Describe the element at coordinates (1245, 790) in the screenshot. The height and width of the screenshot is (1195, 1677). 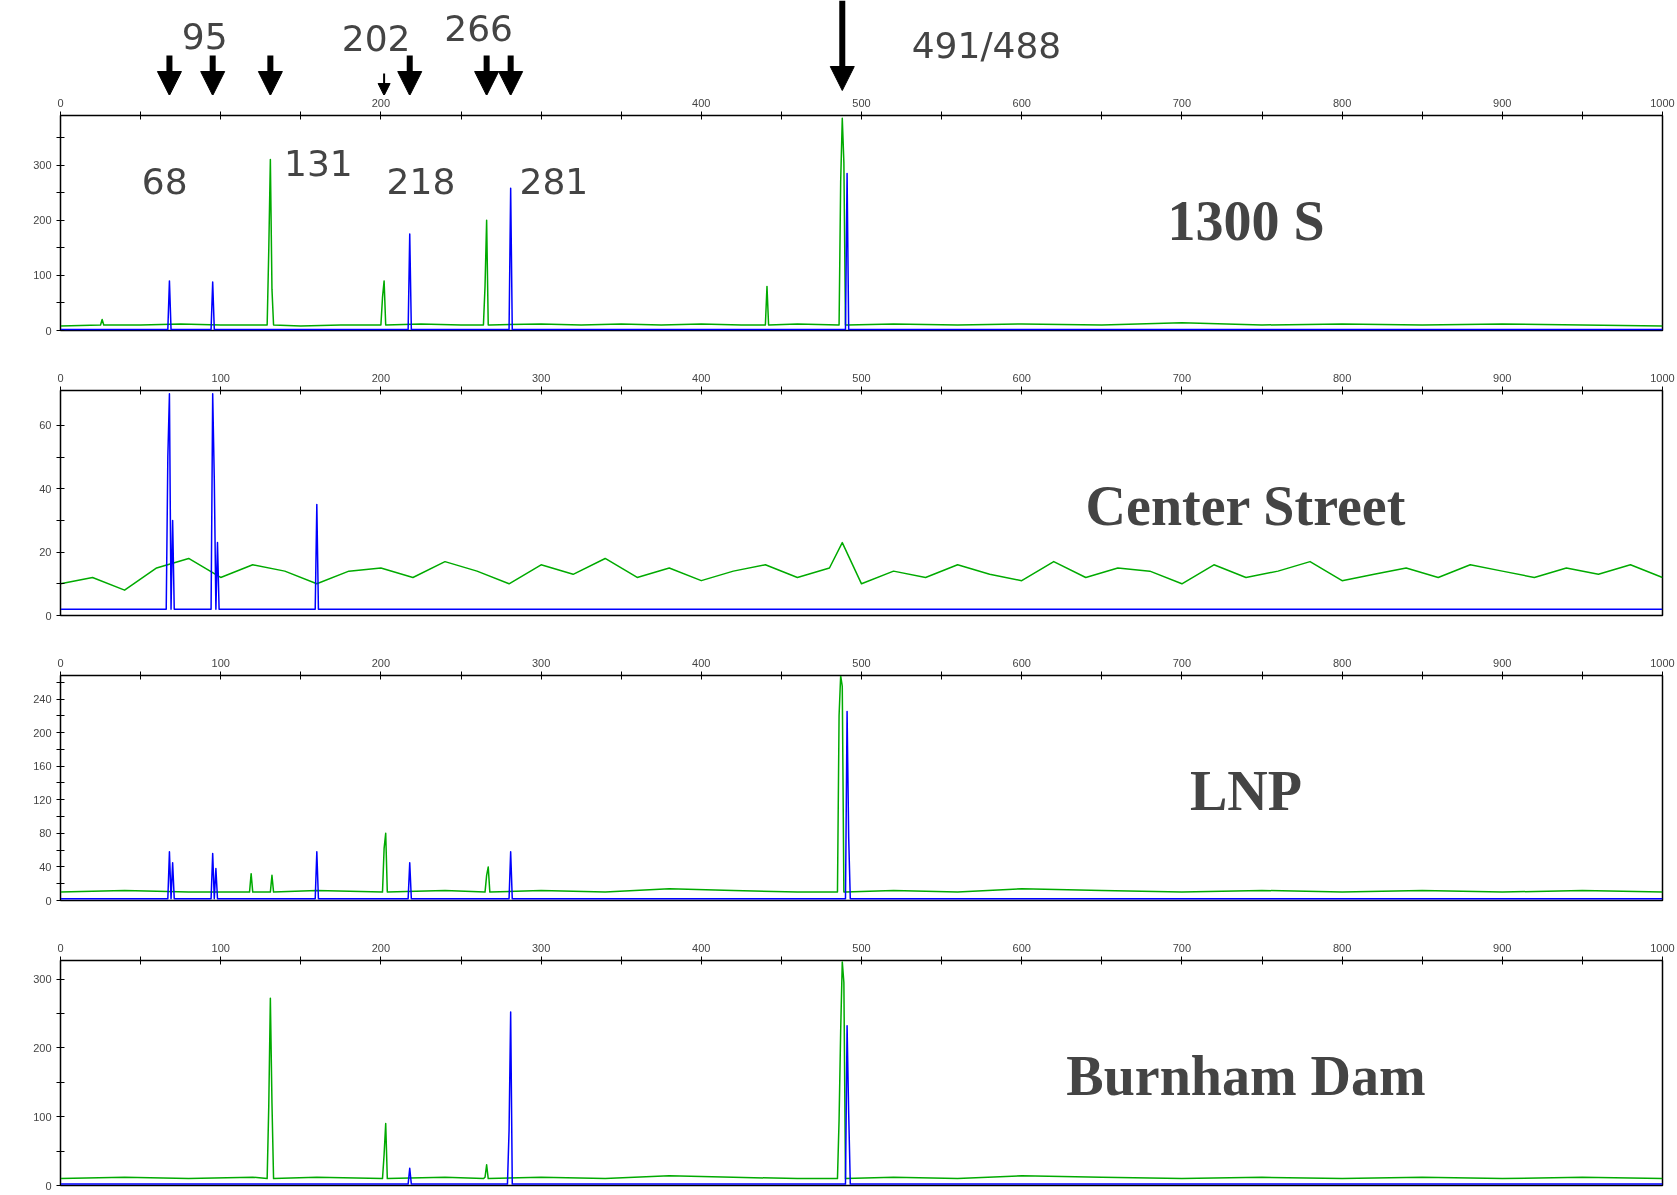
I see `text: LNP` at that location.